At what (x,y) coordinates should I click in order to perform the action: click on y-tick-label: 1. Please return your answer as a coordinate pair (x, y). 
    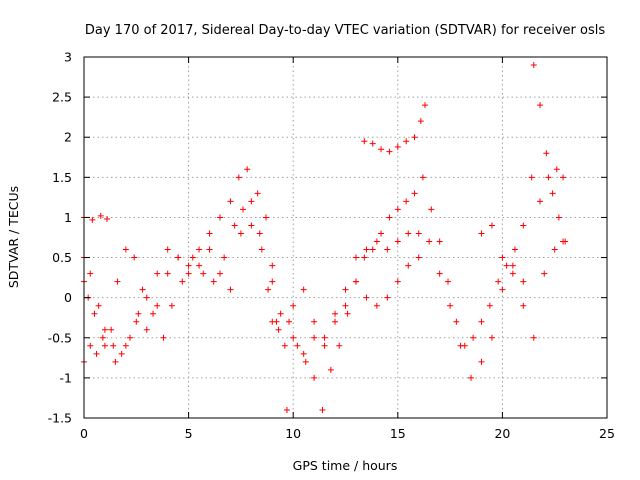
    Looking at the image, I should click on (68, 217).